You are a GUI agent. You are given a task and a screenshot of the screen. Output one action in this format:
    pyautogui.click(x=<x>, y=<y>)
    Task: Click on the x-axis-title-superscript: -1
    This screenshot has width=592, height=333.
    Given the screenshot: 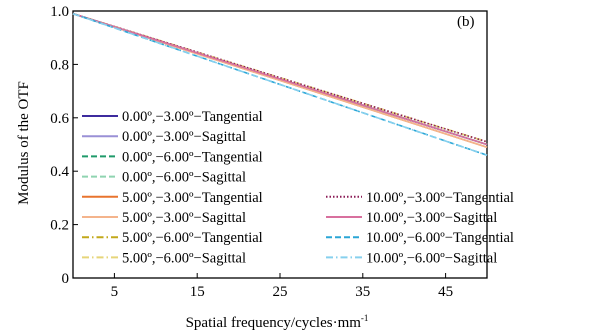 What is the action you would take?
    pyautogui.click(x=365, y=318)
    